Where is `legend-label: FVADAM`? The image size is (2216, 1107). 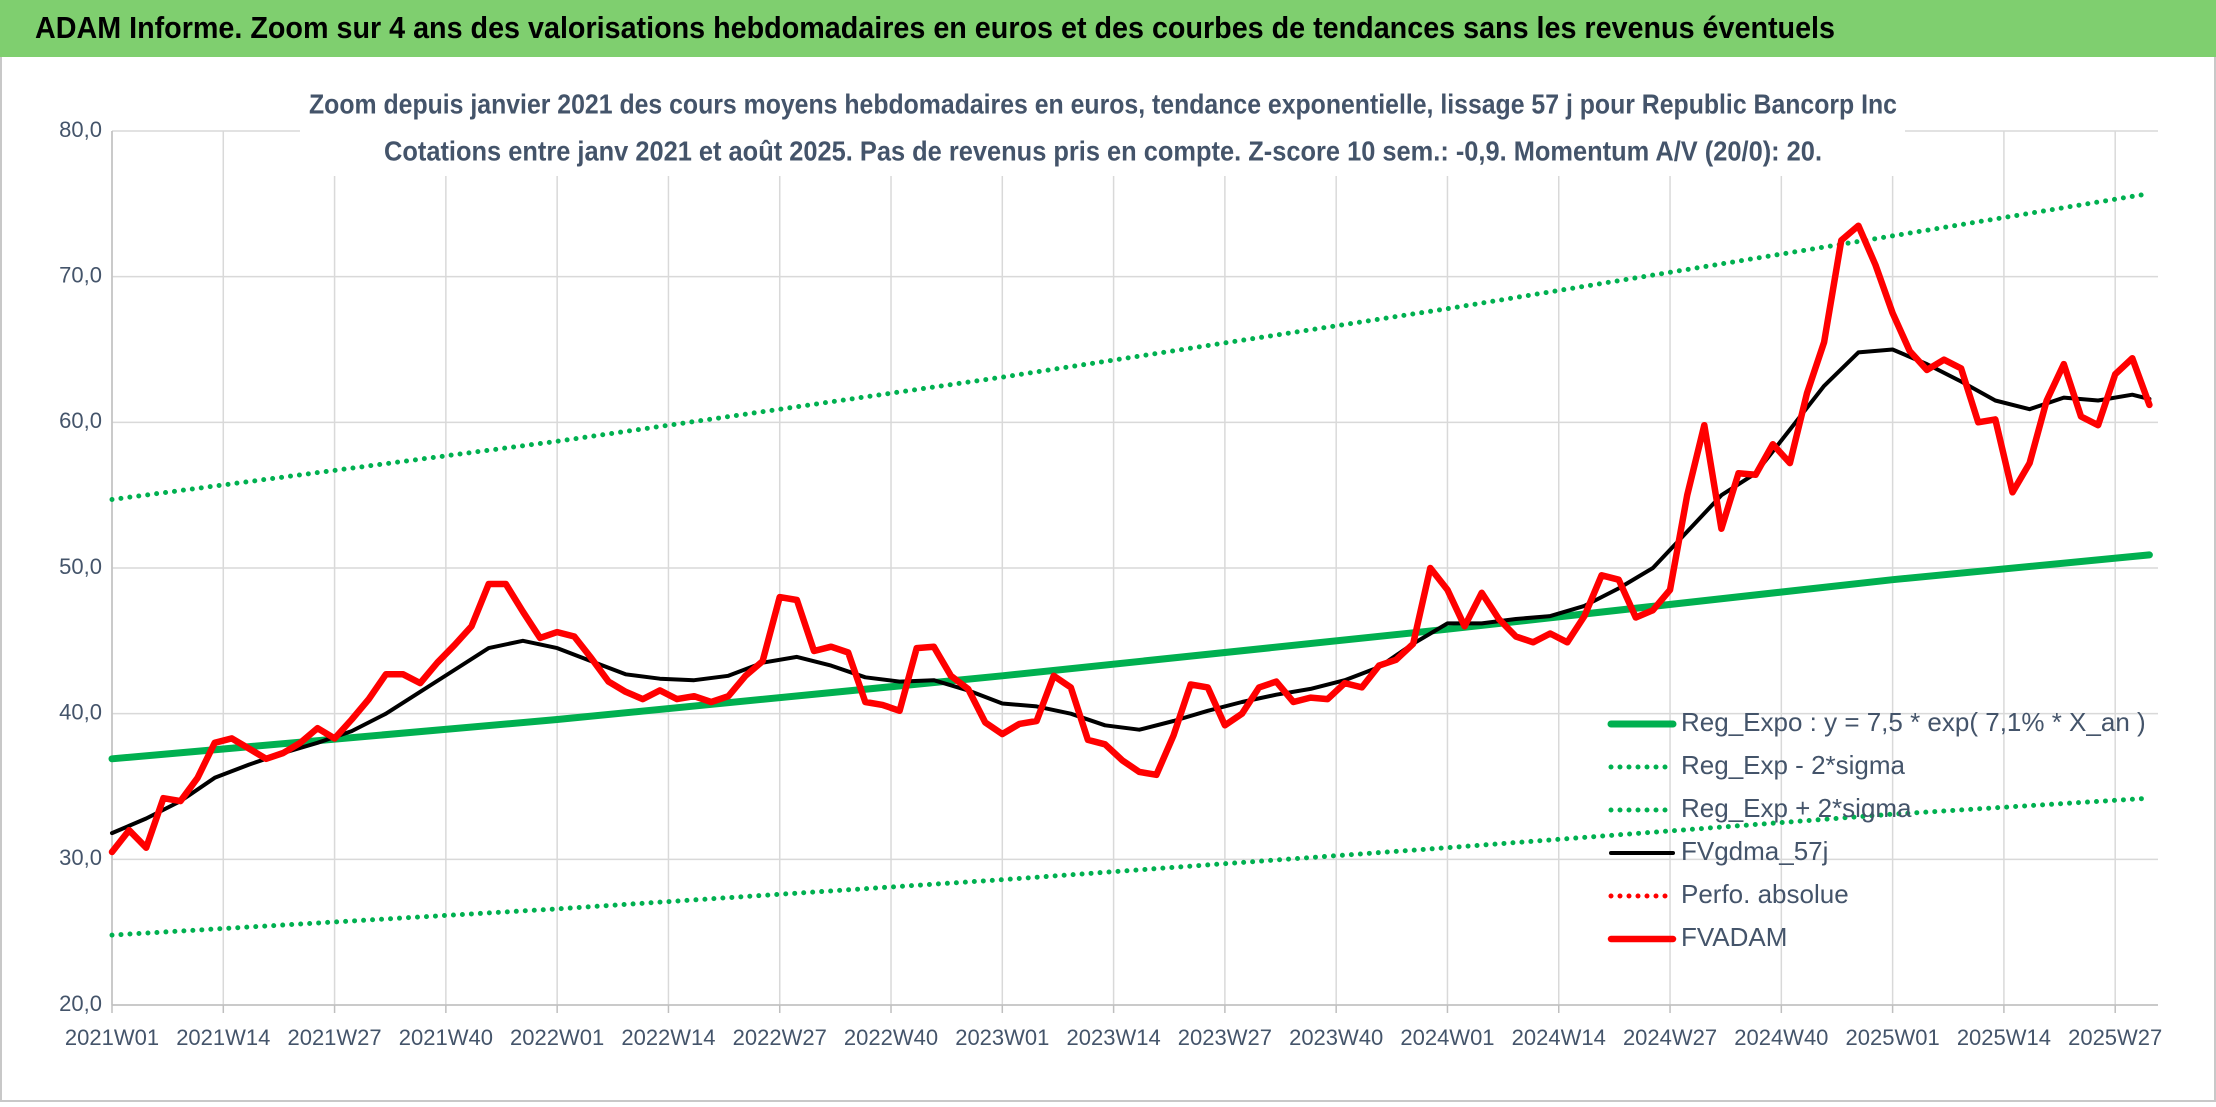
legend-label: FVADAM is located at coordinates (1734, 937).